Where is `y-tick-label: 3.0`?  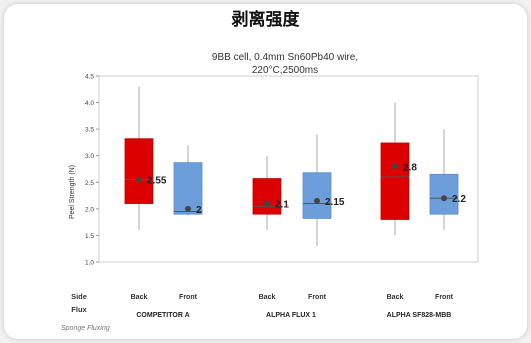
y-tick-label: 3.0 is located at coordinates (89, 156).